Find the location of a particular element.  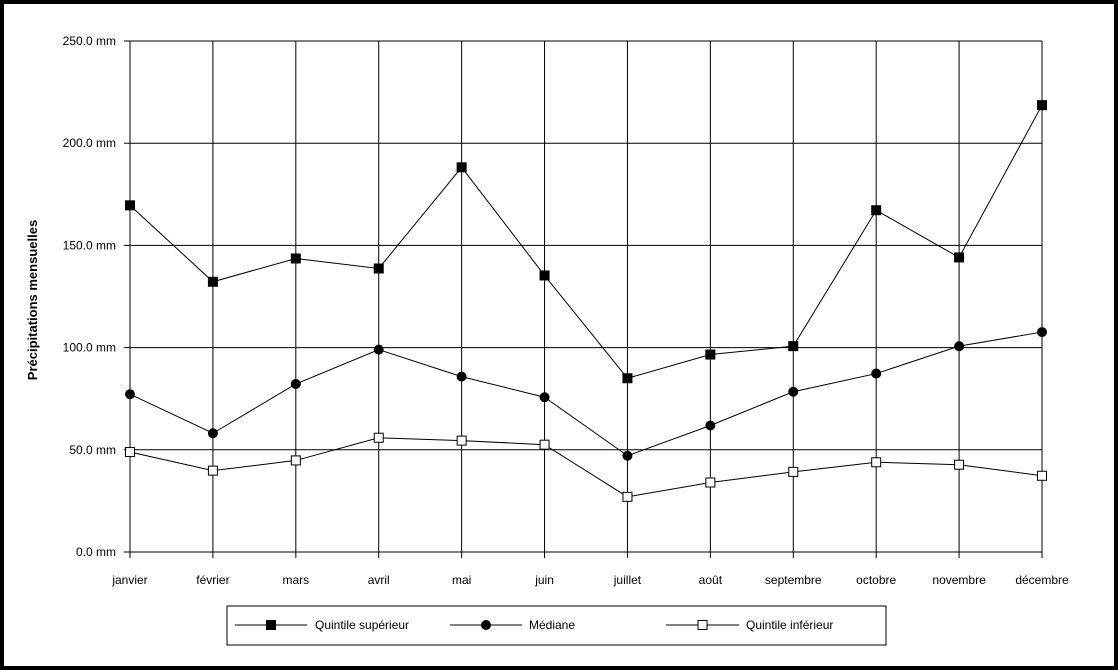

x-tick-label: mars is located at coordinates (295, 580).